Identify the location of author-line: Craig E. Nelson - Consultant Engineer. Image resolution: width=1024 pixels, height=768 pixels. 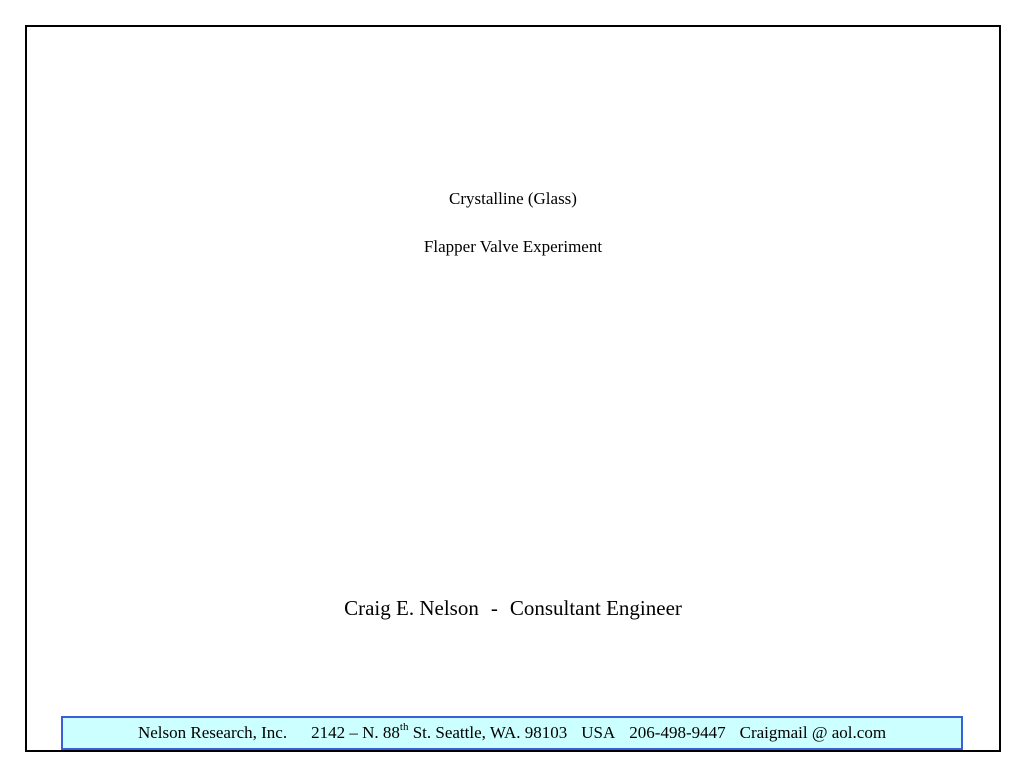
(513, 608).